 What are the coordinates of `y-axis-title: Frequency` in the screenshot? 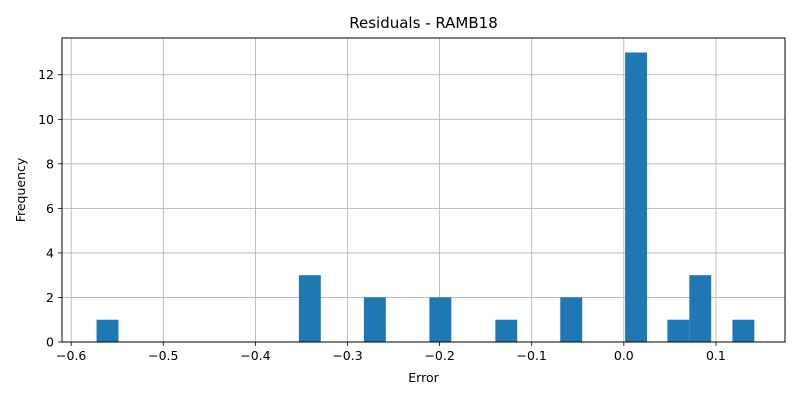 It's located at (20, 189).